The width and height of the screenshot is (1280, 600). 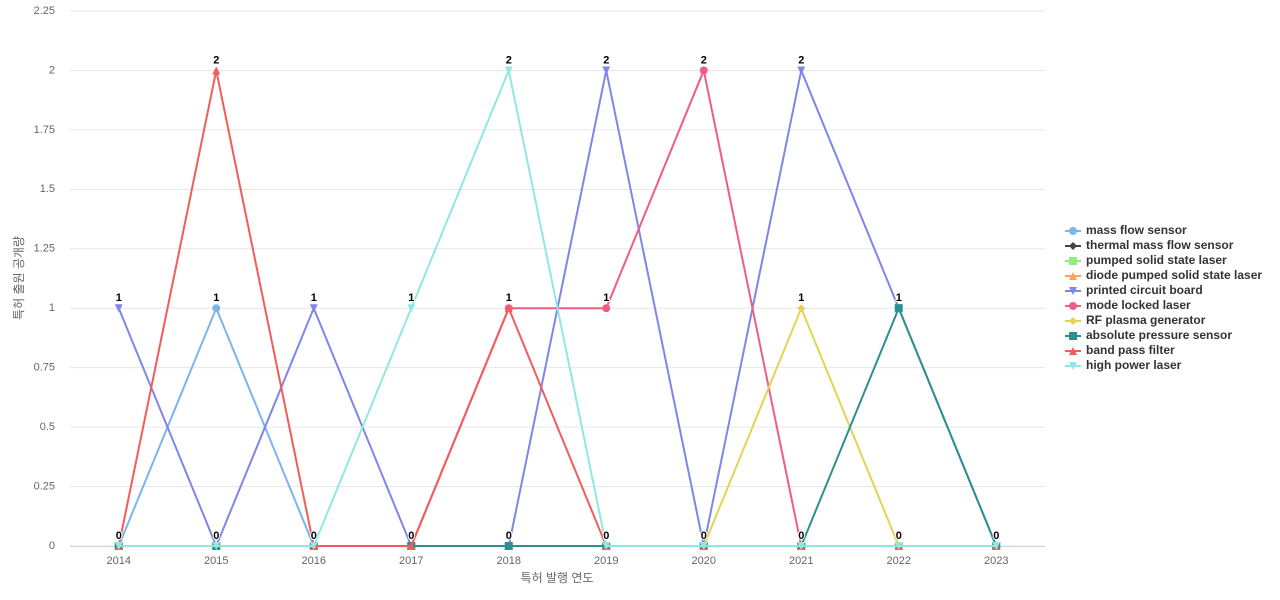 What do you see at coordinates (899, 561) in the screenshot?
I see `x-tick-label: 2022` at bounding box center [899, 561].